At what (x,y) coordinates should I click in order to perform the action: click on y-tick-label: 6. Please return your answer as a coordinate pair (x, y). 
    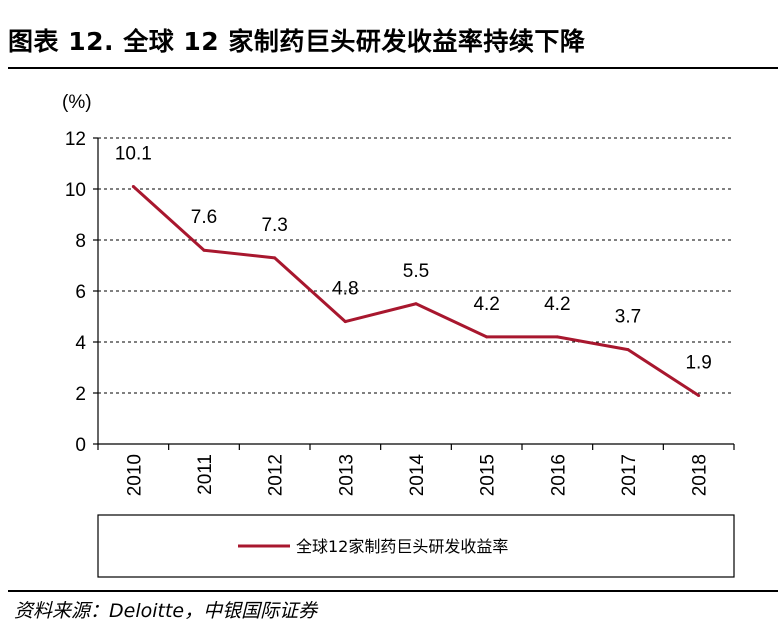
    Looking at the image, I should click on (80, 292).